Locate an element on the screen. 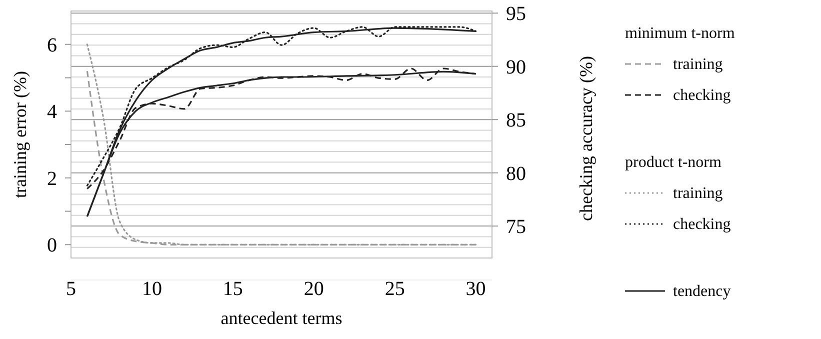 The height and width of the screenshot is (339, 821). y2-tick-label: 90 is located at coordinates (516, 67).